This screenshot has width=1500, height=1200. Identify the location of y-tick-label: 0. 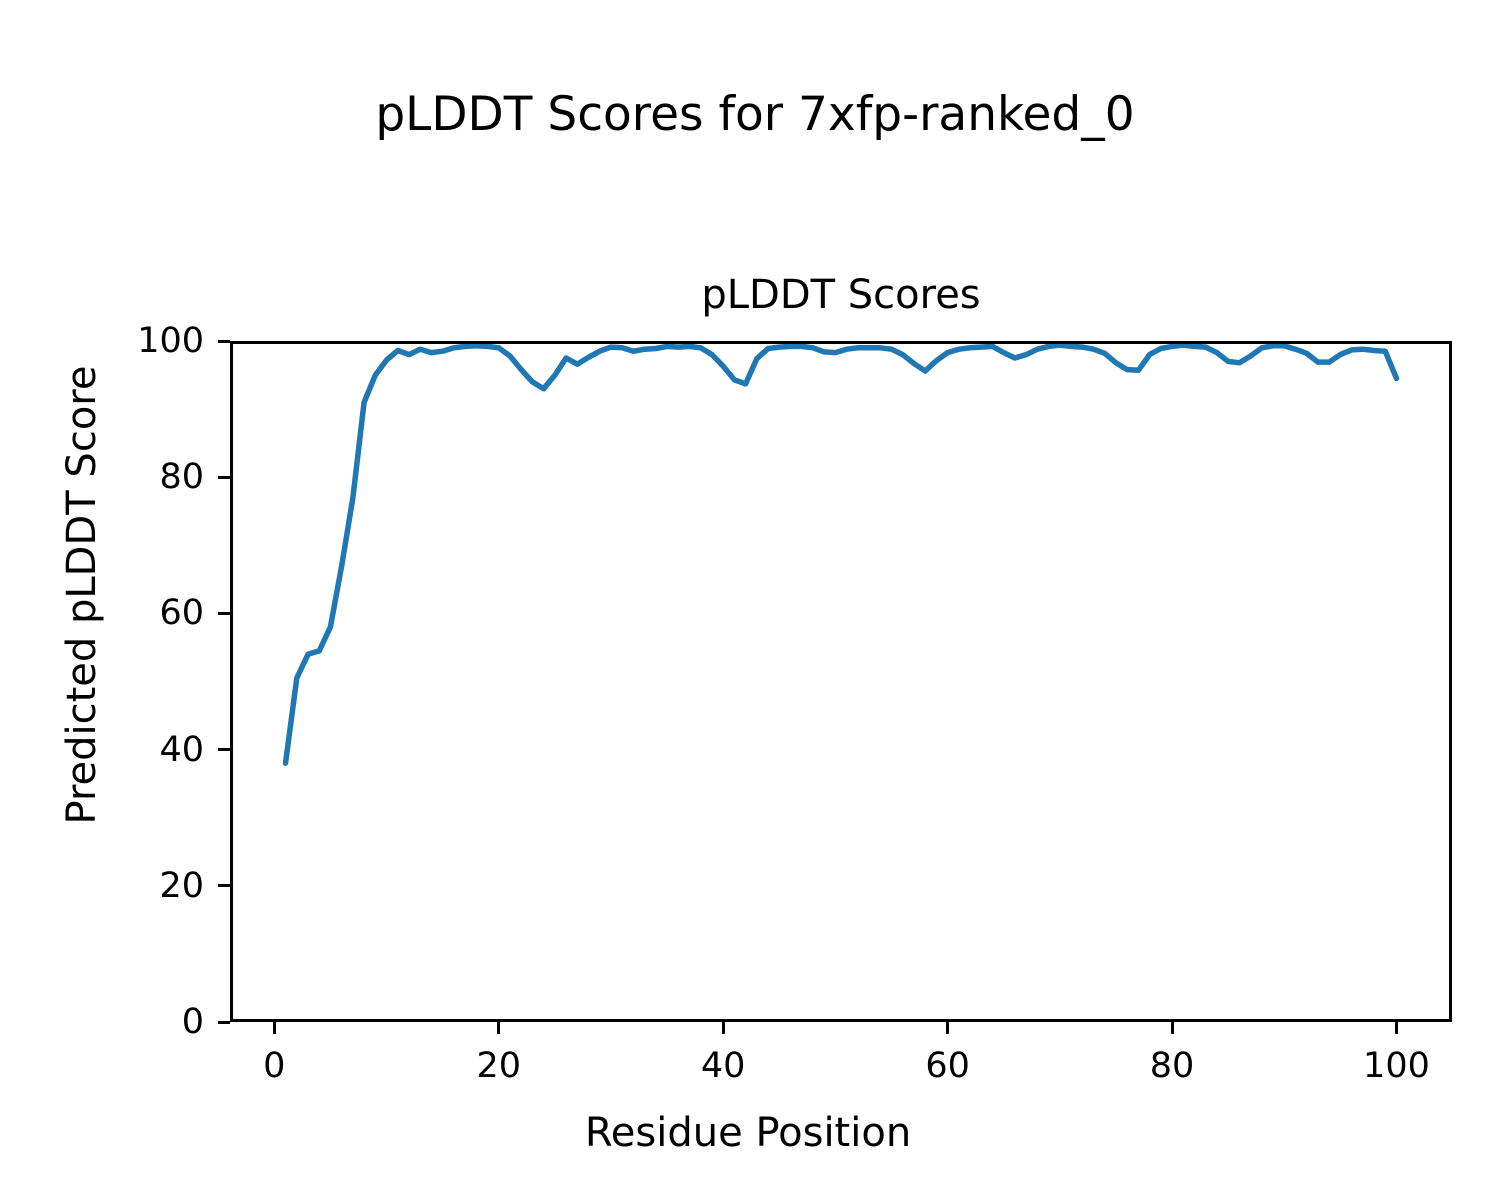
(192, 1022).